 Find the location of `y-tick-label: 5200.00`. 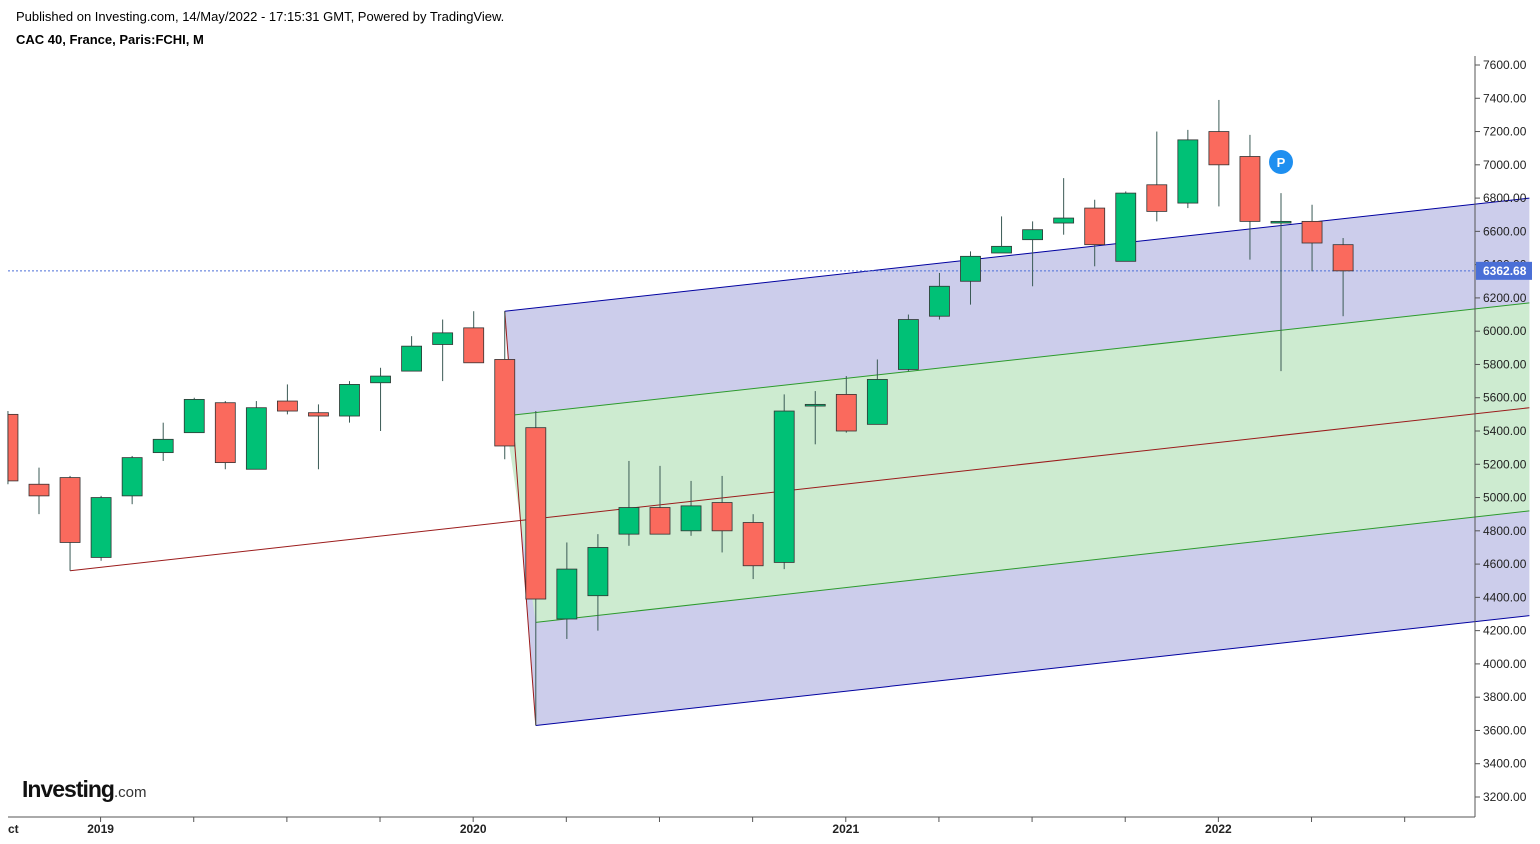

y-tick-label: 5200.00 is located at coordinates (1505, 464).